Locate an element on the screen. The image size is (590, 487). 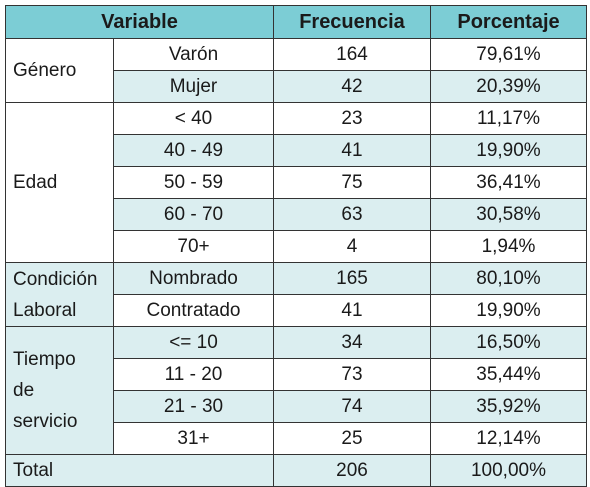
category-cell: < 40 is located at coordinates (193, 118).